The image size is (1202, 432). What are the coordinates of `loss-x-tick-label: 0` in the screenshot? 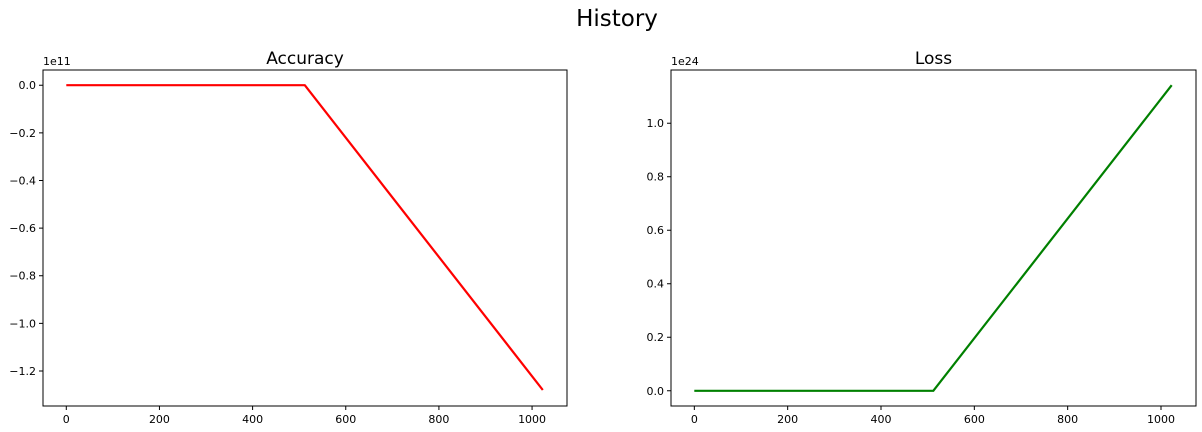 It's located at (694, 419).